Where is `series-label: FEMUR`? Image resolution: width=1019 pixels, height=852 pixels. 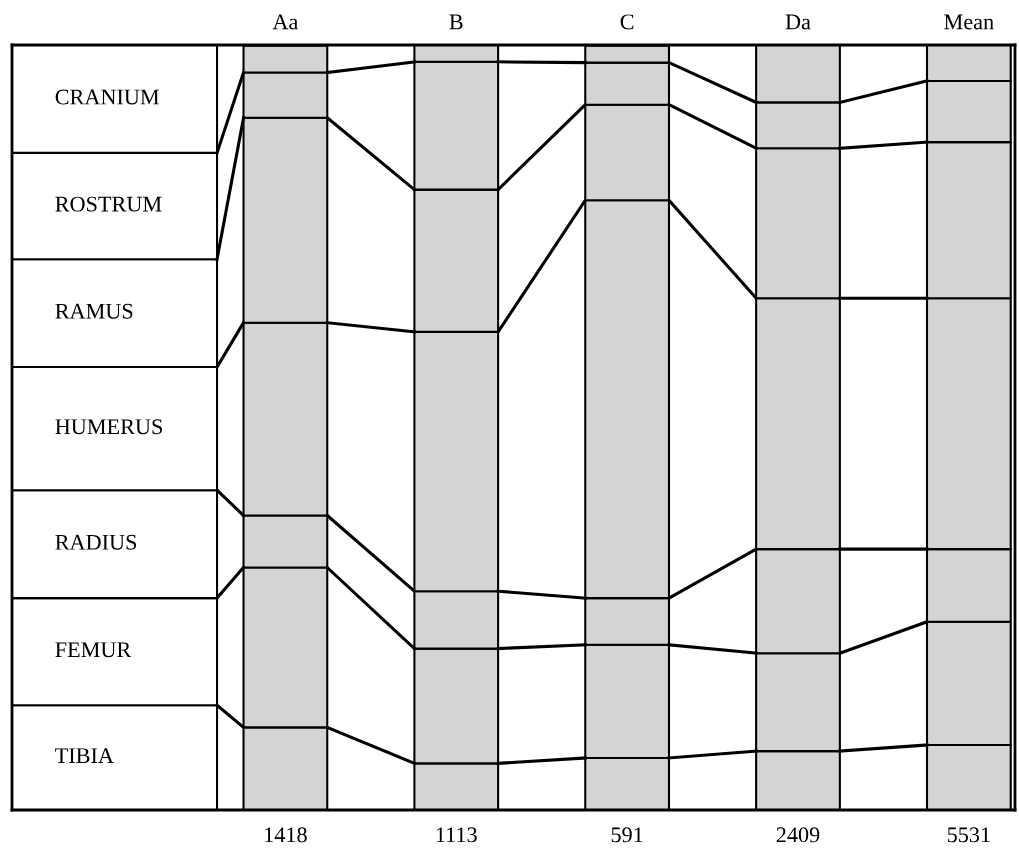 series-label: FEMUR is located at coordinates (93, 650).